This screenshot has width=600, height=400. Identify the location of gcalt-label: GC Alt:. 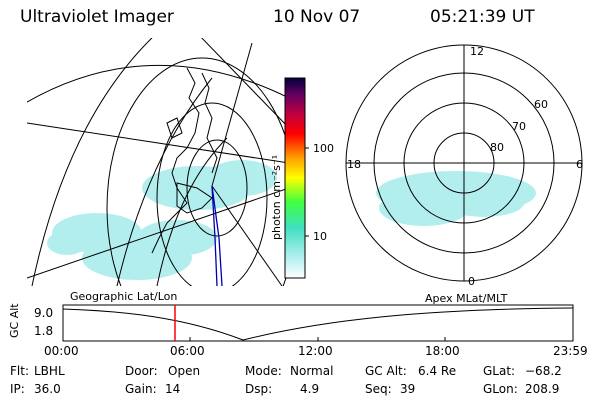
(386, 371).